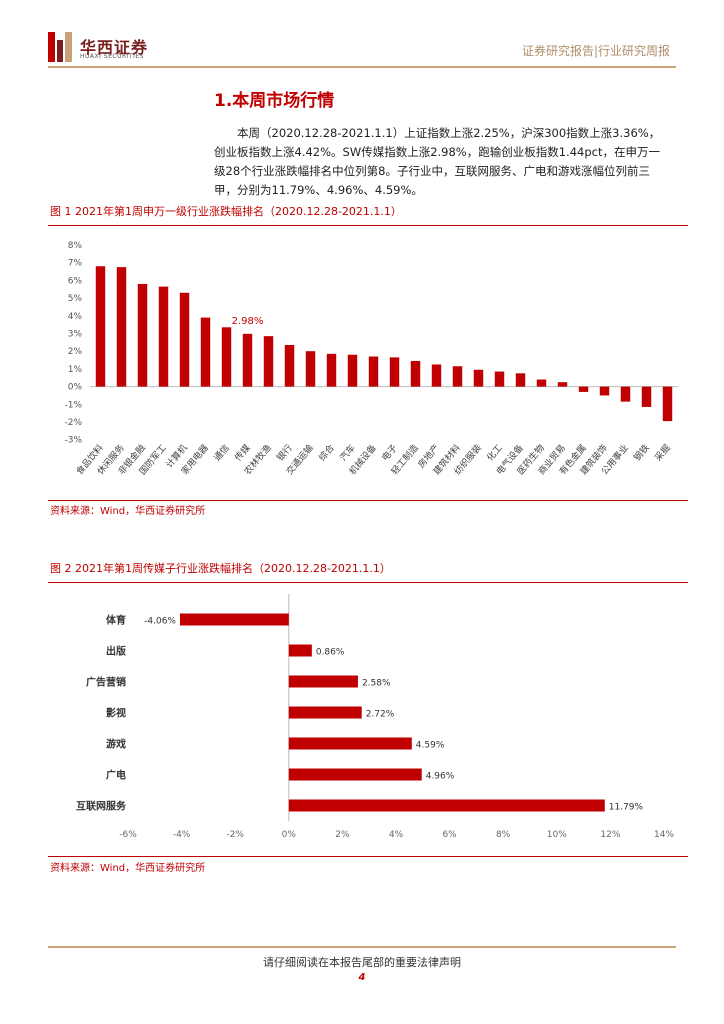 The height and width of the screenshot is (1024, 724). Describe the element at coordinates (75, 370) in the screenshot. I see `y-tick-label: 1%` at that location.